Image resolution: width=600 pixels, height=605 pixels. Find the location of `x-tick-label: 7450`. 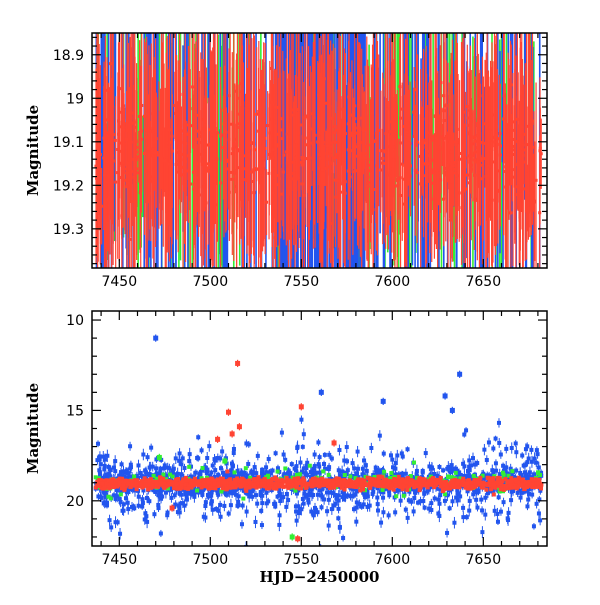

x-tick-label: 7450 is located at coordinates (119, 282).